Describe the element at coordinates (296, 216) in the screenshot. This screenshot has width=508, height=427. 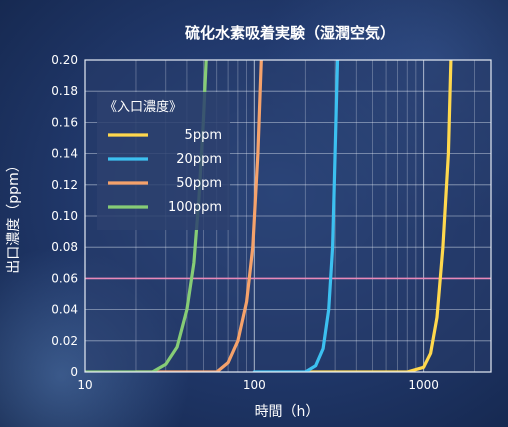
I see `series-line-20ppm` at that location.